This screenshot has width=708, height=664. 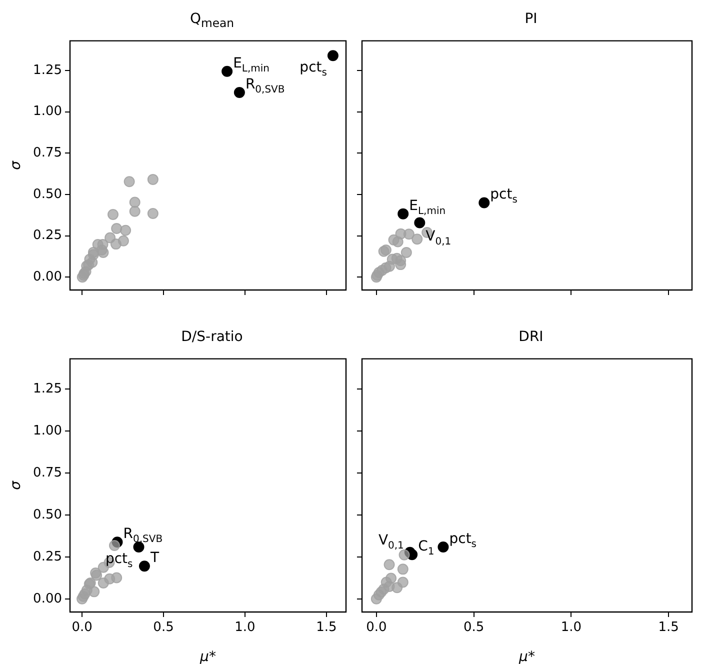 I want to click on chart-title: DRI, so click(x=531, y=337).